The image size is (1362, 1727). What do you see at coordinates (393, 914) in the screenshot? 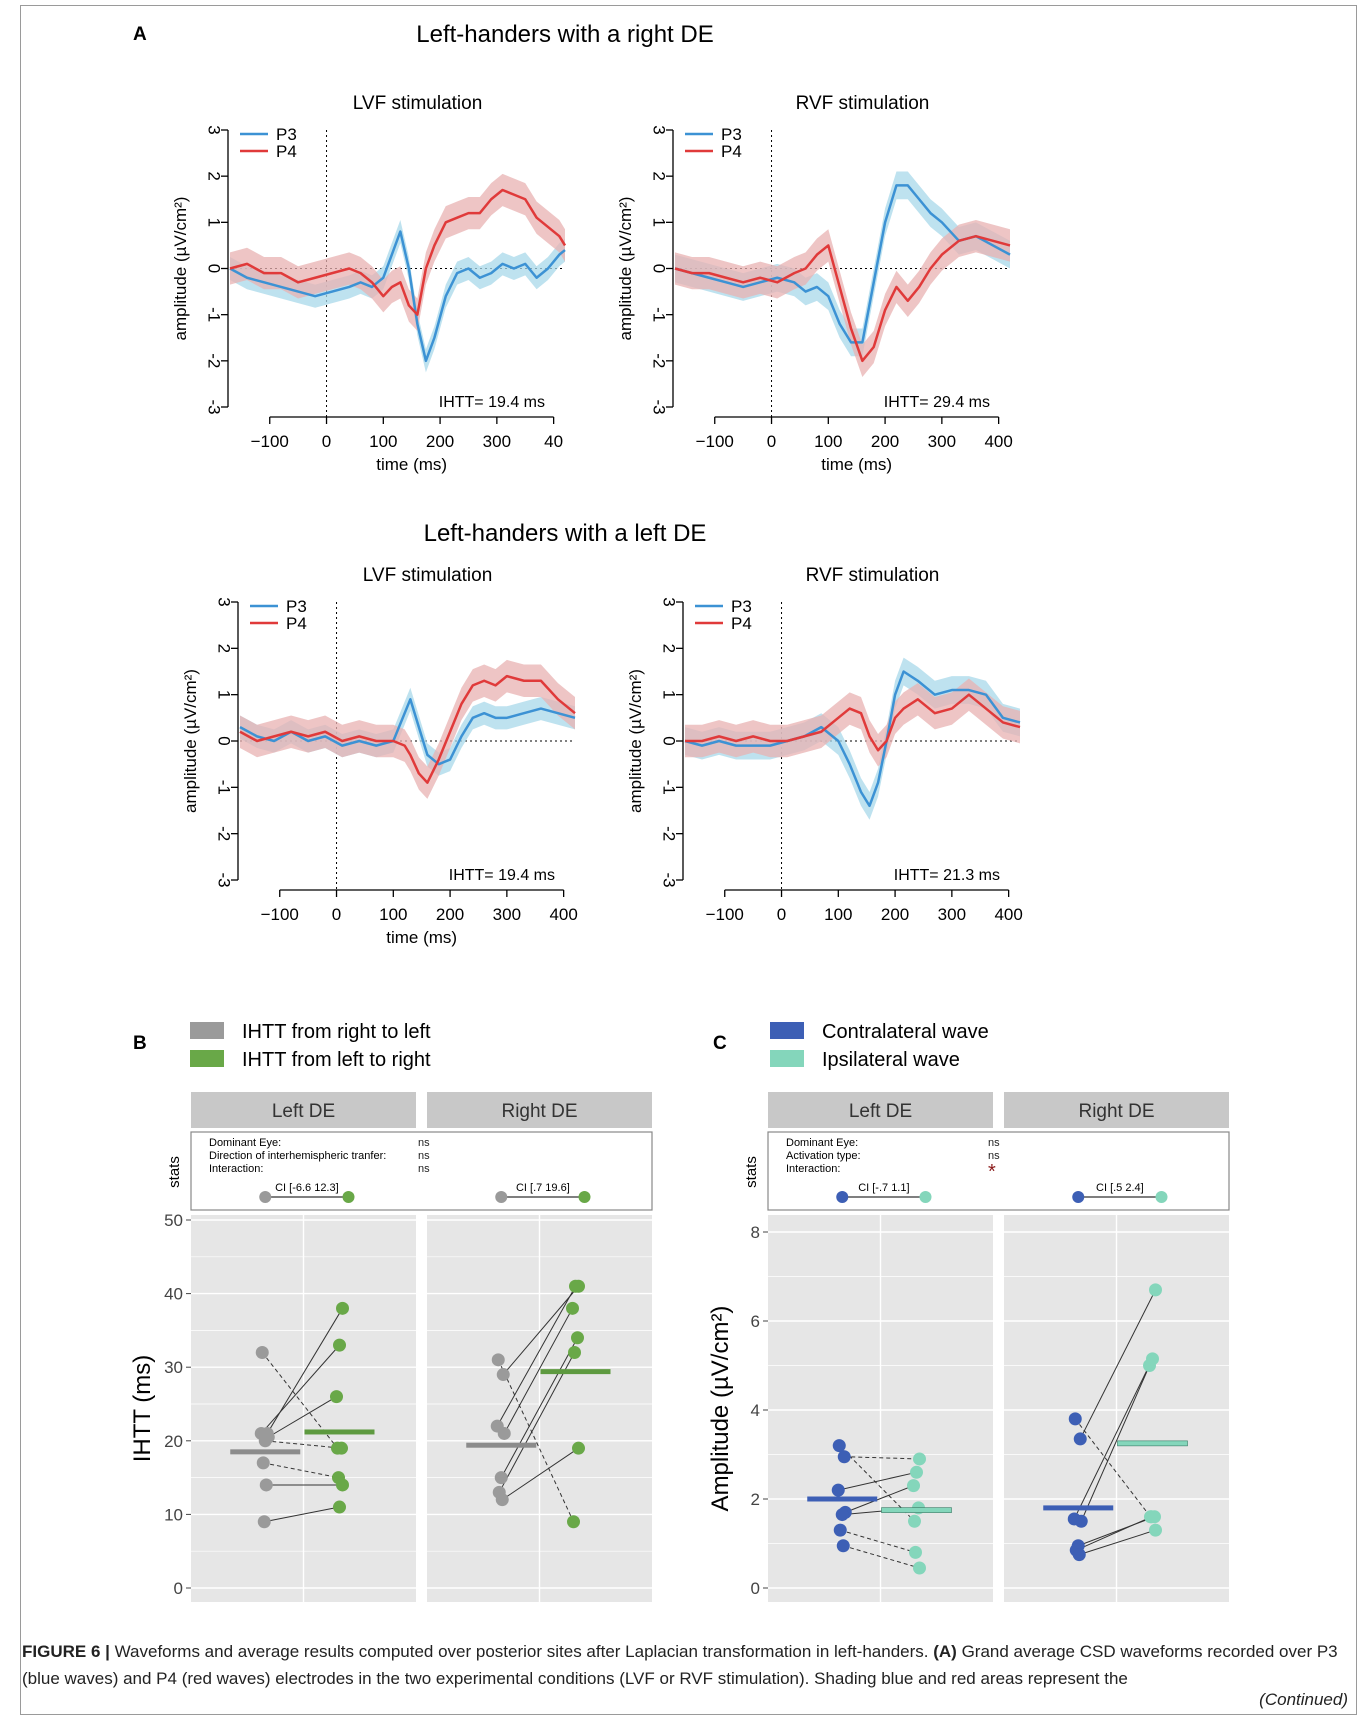
I see `x-tick-label: 100` at bounding box center [393, 914].